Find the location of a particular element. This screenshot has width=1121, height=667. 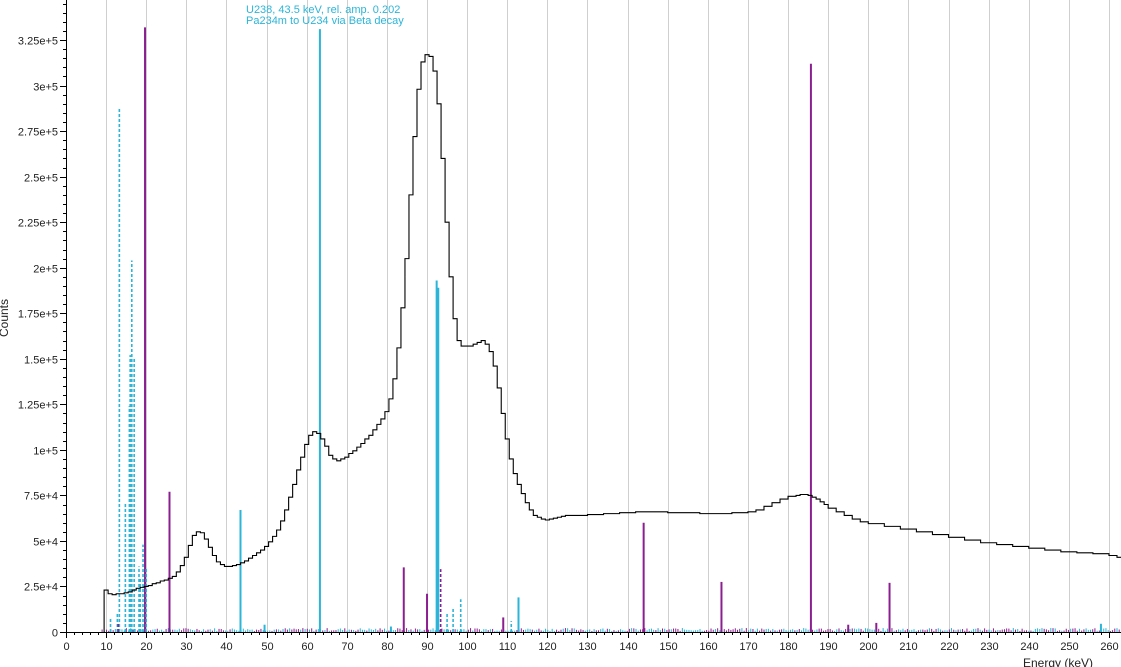

x-tick-label: 240 is located at coordinates (1029, 647).